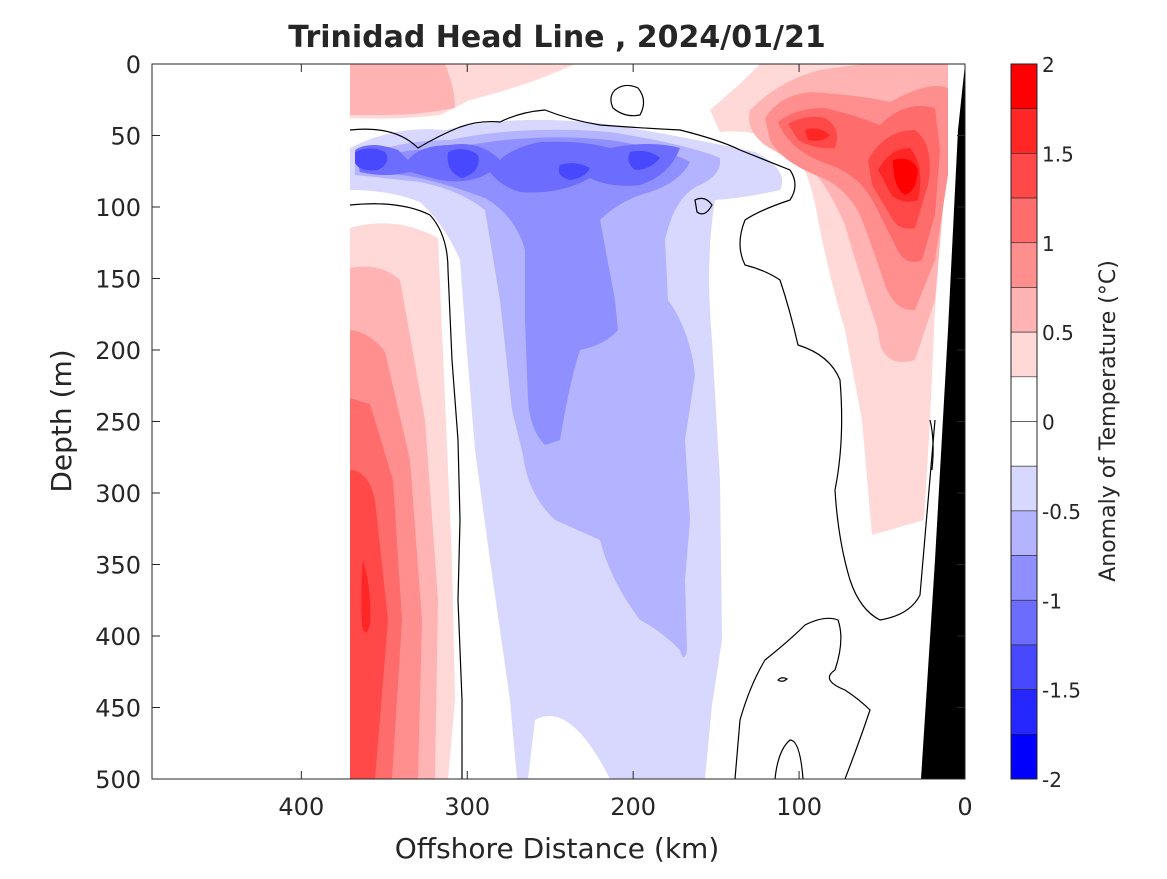 This screenshot has width=1167, height=879. What do you see at coordinates (1048, 244) in the screenshot?
I see `colorbar-tick-label: 1` at bounding box center [1048, 244].